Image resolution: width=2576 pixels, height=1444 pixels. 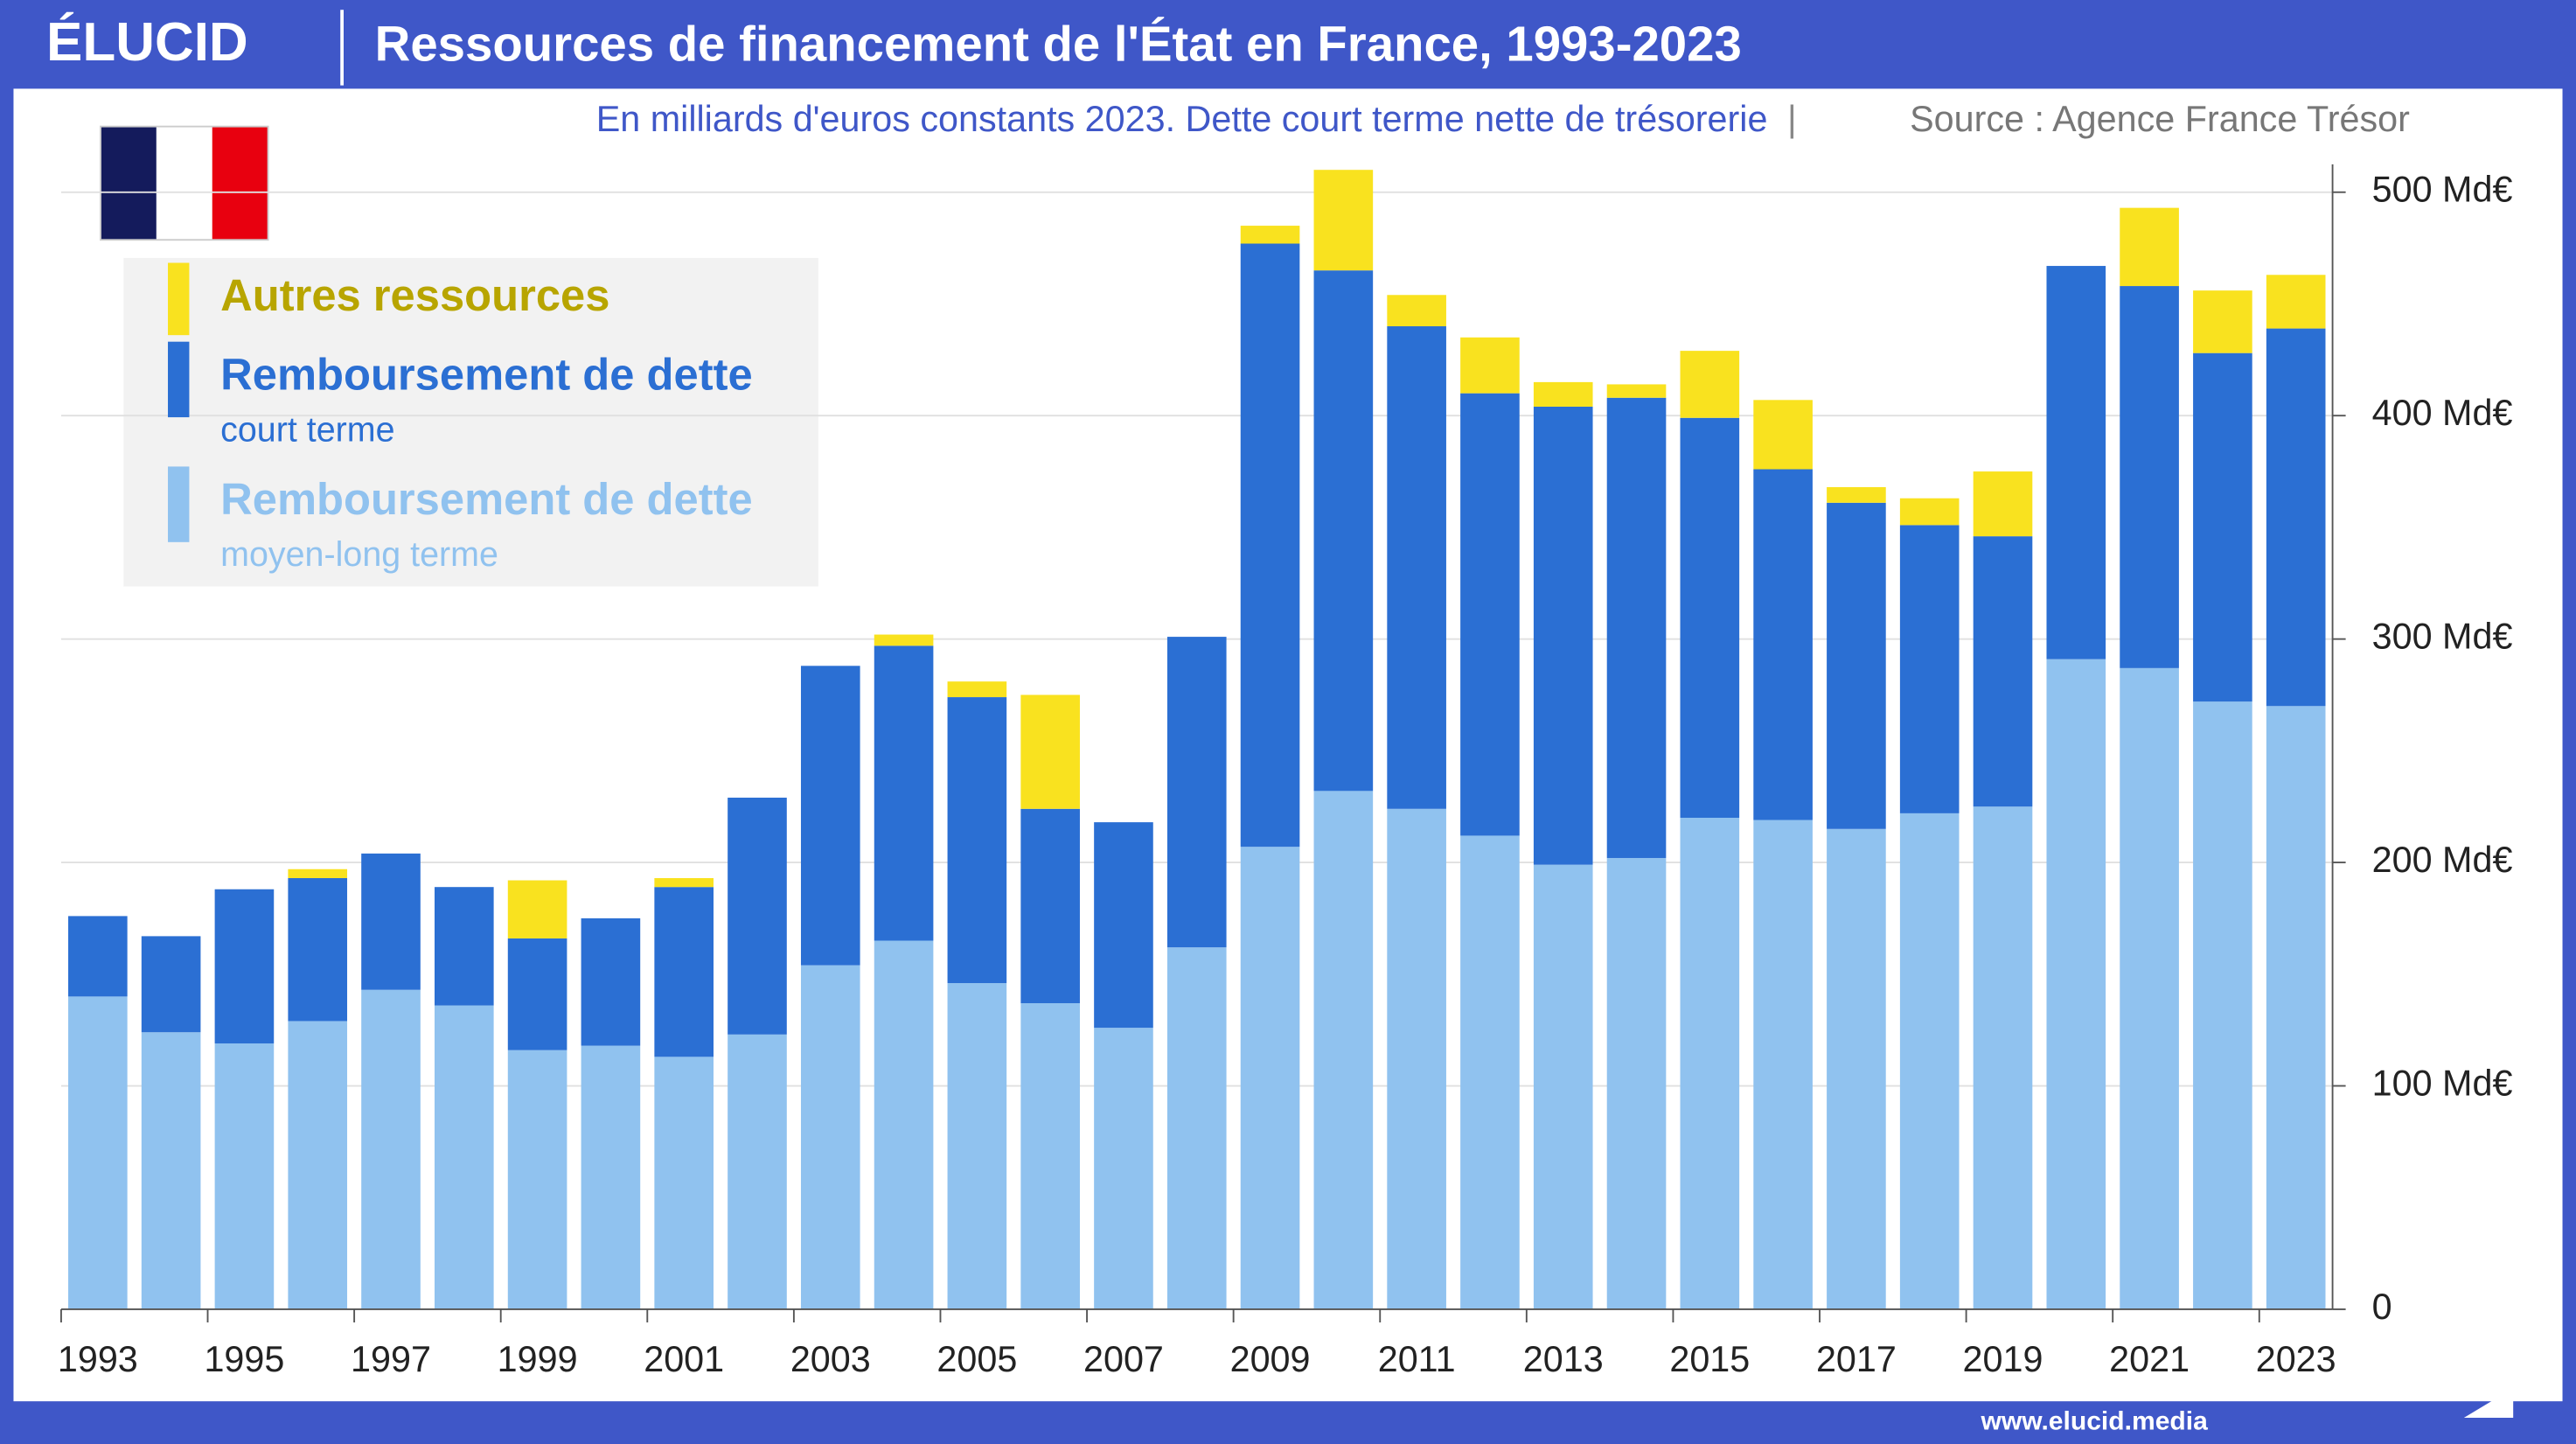 What do you see at coordinates (976, 1359) in the screenshot?
I see `x-tick-label: 2005` at bounding box center [976, 1359].